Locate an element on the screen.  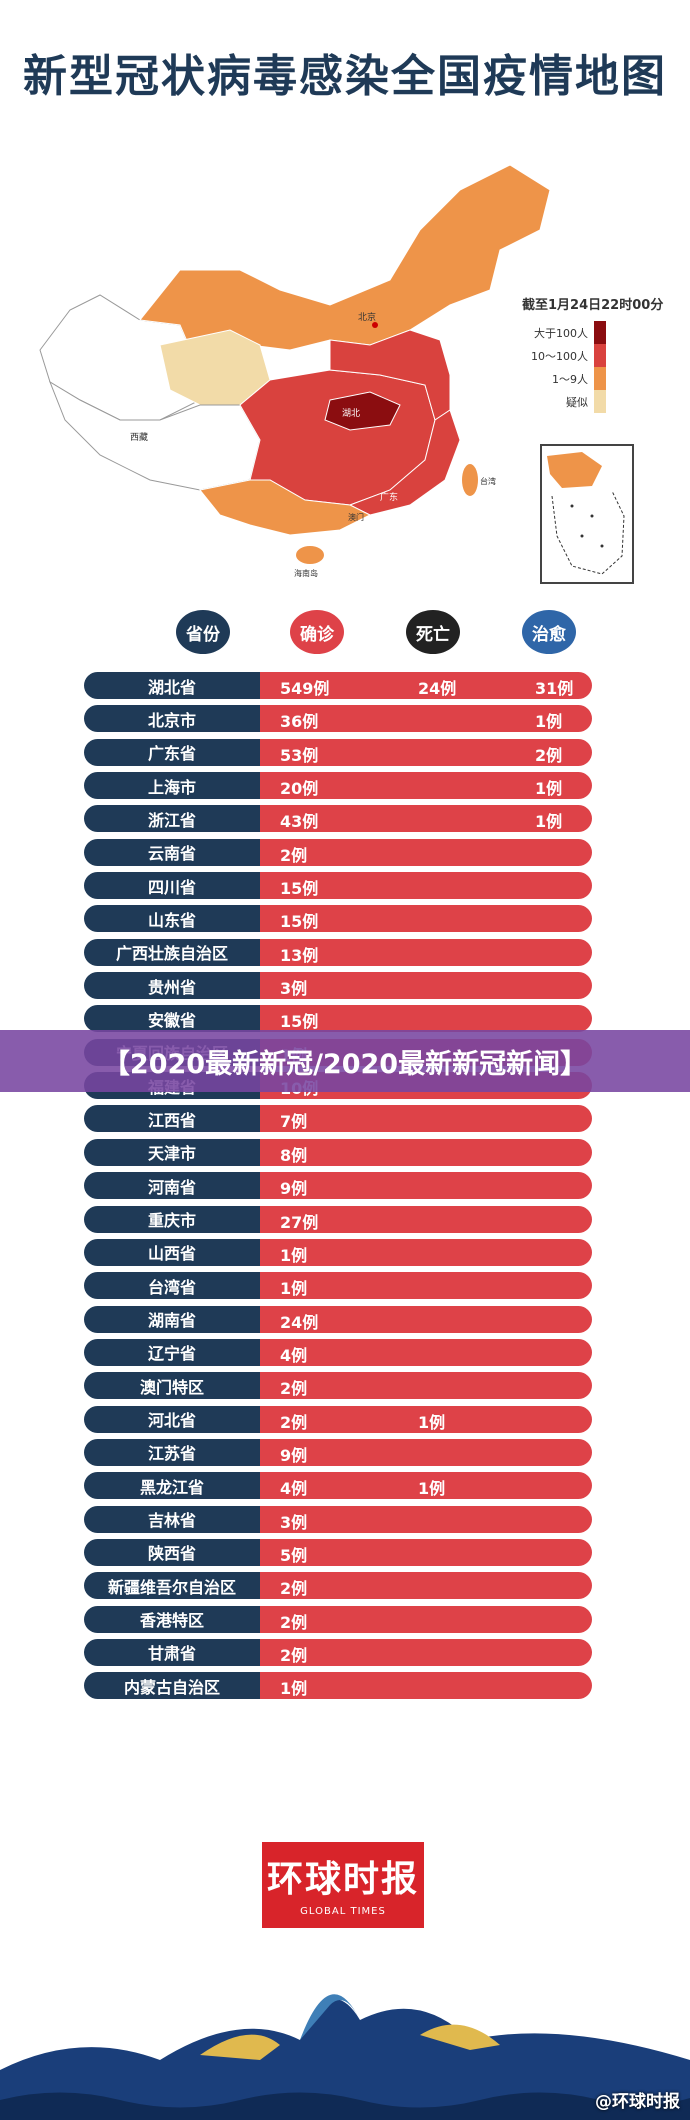
row-province: 河北省 is located at coordinates (172, 1419).